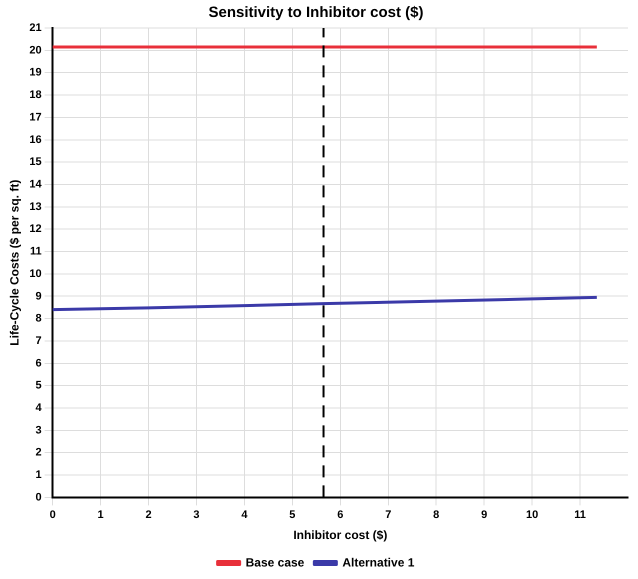 The height and width of the screenshot is (579, 638). What do you see at coordinates (388, 515) in the screenshot?
I see `x-tick-label: 7` at bounding box center [388, 515].